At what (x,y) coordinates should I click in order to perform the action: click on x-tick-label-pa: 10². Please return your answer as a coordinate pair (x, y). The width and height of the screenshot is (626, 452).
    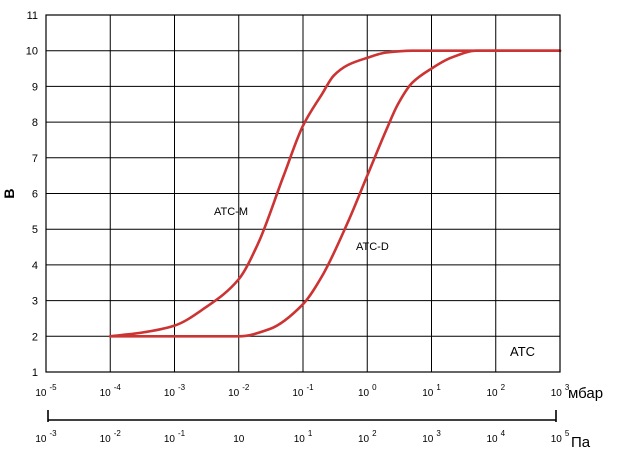
    Looking at the image, I should click on (367, 437).